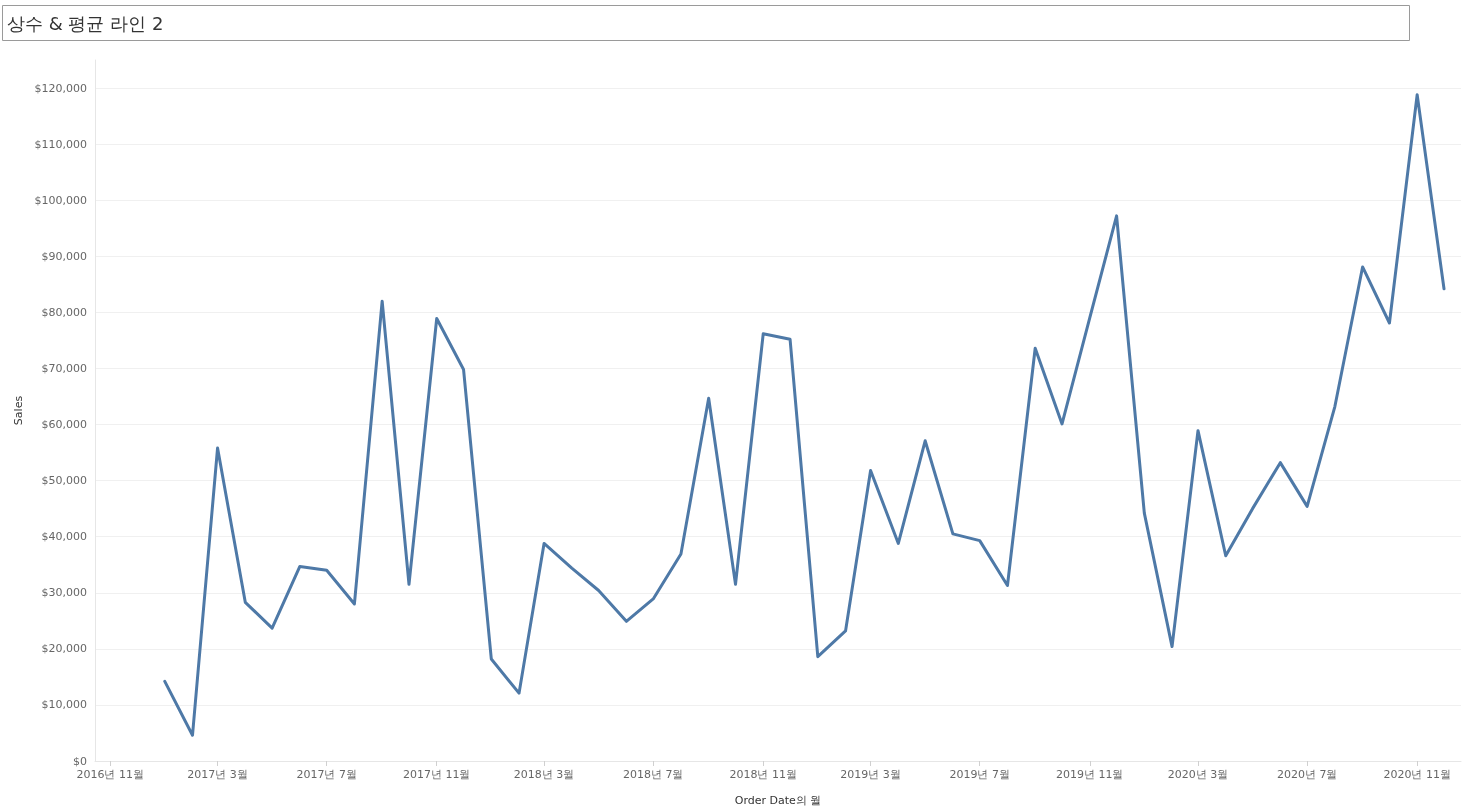 This screenshot has height=811, width=1473. Describe the element at coordinates (1417, 774) in the screenshot. I see `x-tick-label: 2020년 11월` at that location.